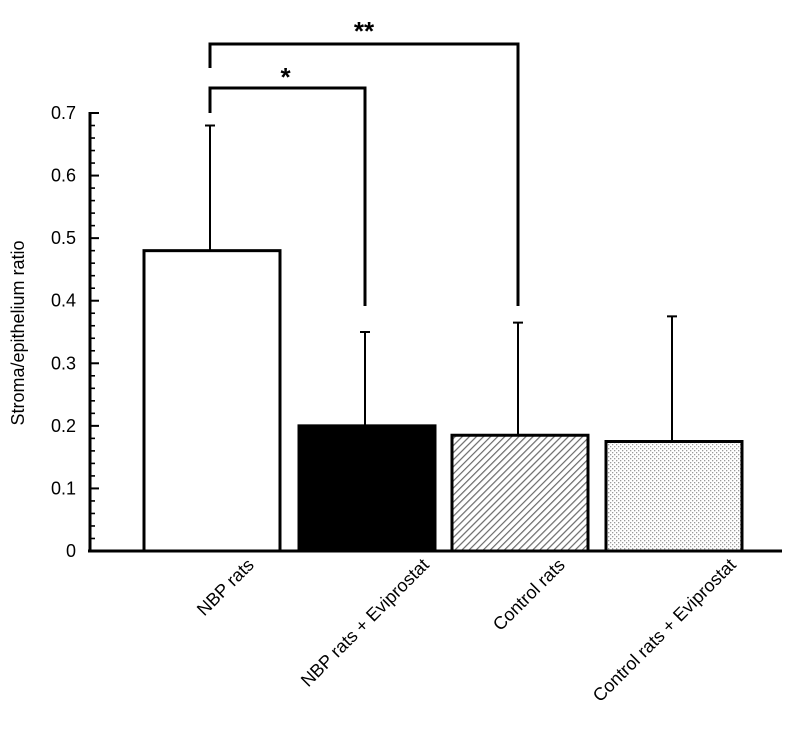 Image resolution: width=799 pixels, height=736 pixels. Describe the element at coordinates (63, 113) in the screenshot. I see `y-tick-label: 0.7` at that location.